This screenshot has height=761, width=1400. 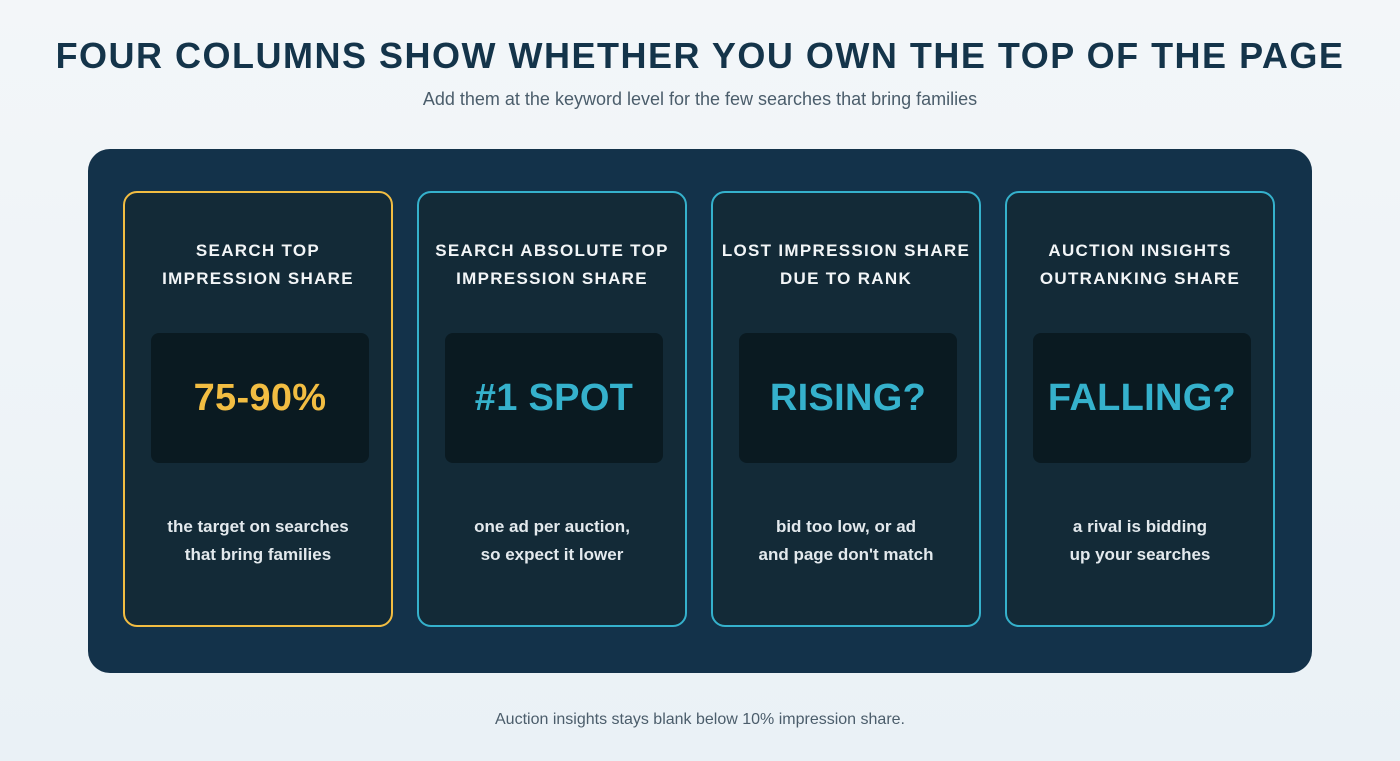 What do you see at coordinates (846, 540) in the screenshot?
I see `card-note: bid too low, or ad and page don't match` at bounding box center [846, 540].